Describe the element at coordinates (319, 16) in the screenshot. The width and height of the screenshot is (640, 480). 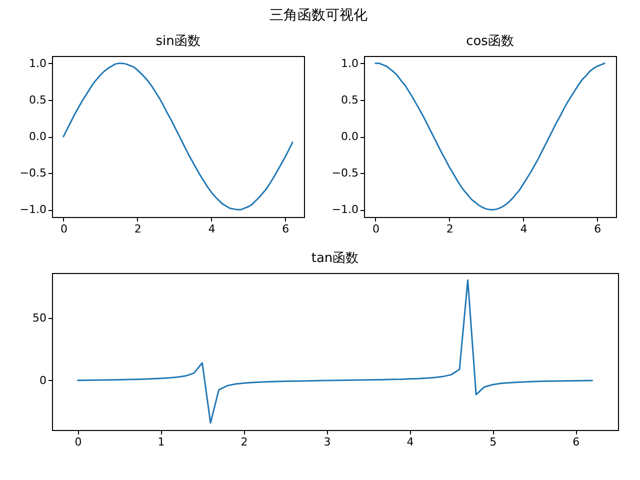
I see `text: 三角函数可视化` at that location.